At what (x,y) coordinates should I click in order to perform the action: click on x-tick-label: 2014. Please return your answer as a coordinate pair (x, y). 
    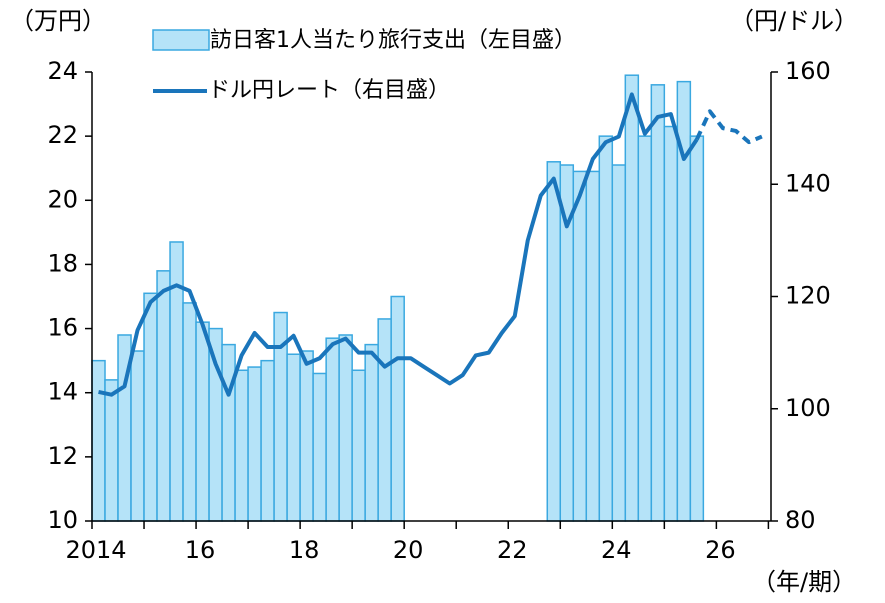
    Looking at the image, I should click on (95, 550).